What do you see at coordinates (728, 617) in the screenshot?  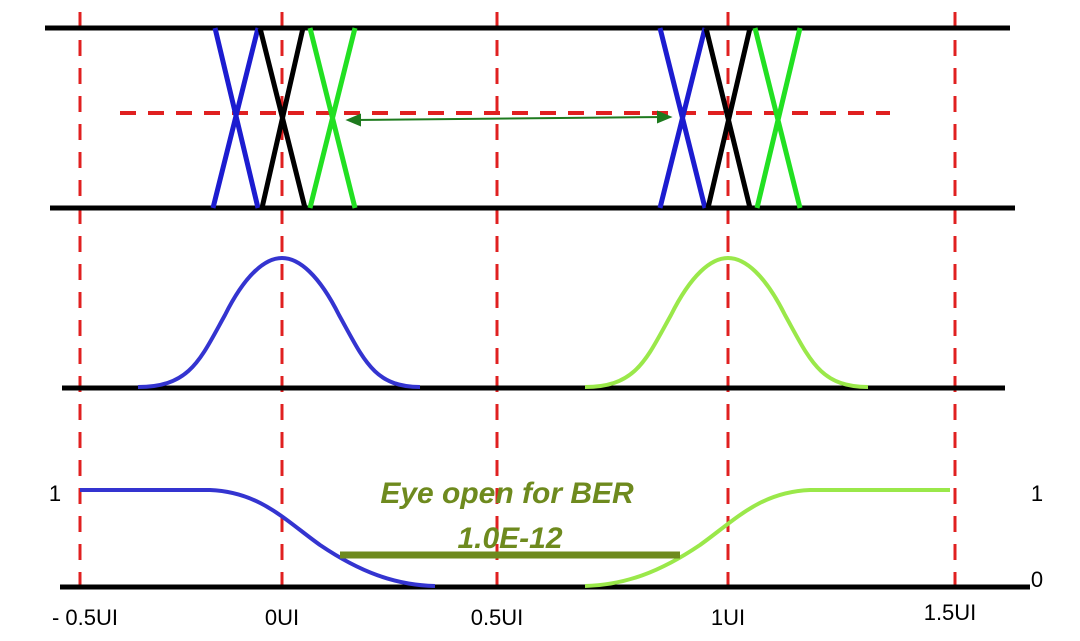 I see `axis-label: 1UI` at bounding box center [728, 617].